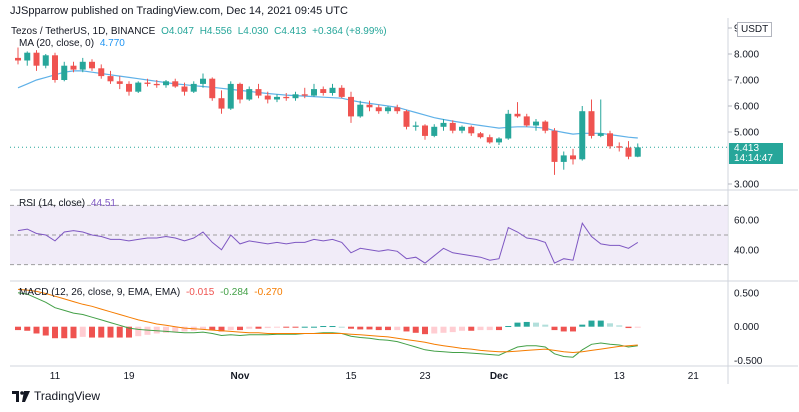 The image size is (799, 412). What do you see at coordinates (21, 396) in the screenshot?
I see `tradingview-logo-icon` at bounding box center [21, 396].